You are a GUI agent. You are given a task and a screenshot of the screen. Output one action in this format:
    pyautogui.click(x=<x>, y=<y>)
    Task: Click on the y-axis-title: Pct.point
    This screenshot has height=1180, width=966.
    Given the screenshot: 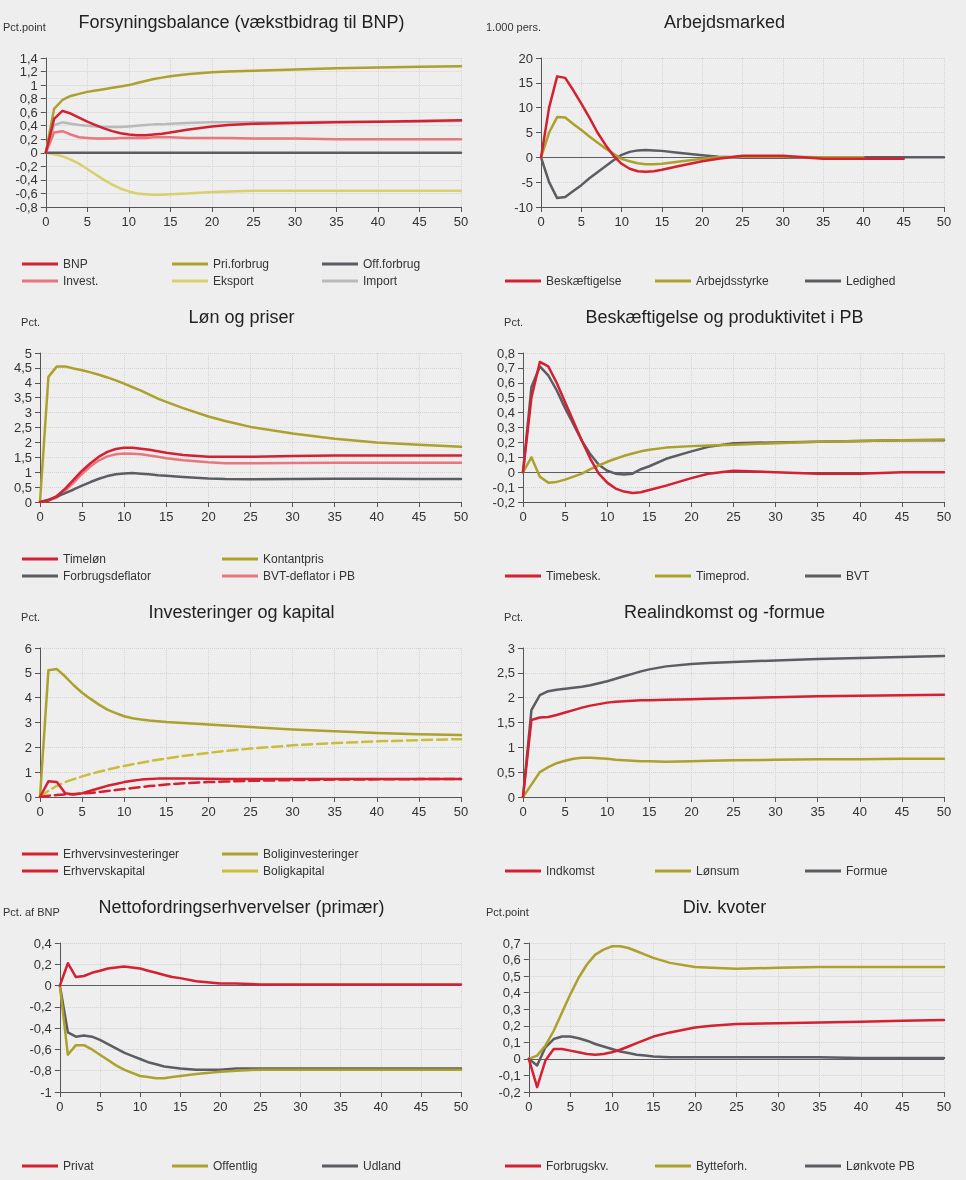 What is the action you would take?
    pyautogui.click(x=24, y=26)
    